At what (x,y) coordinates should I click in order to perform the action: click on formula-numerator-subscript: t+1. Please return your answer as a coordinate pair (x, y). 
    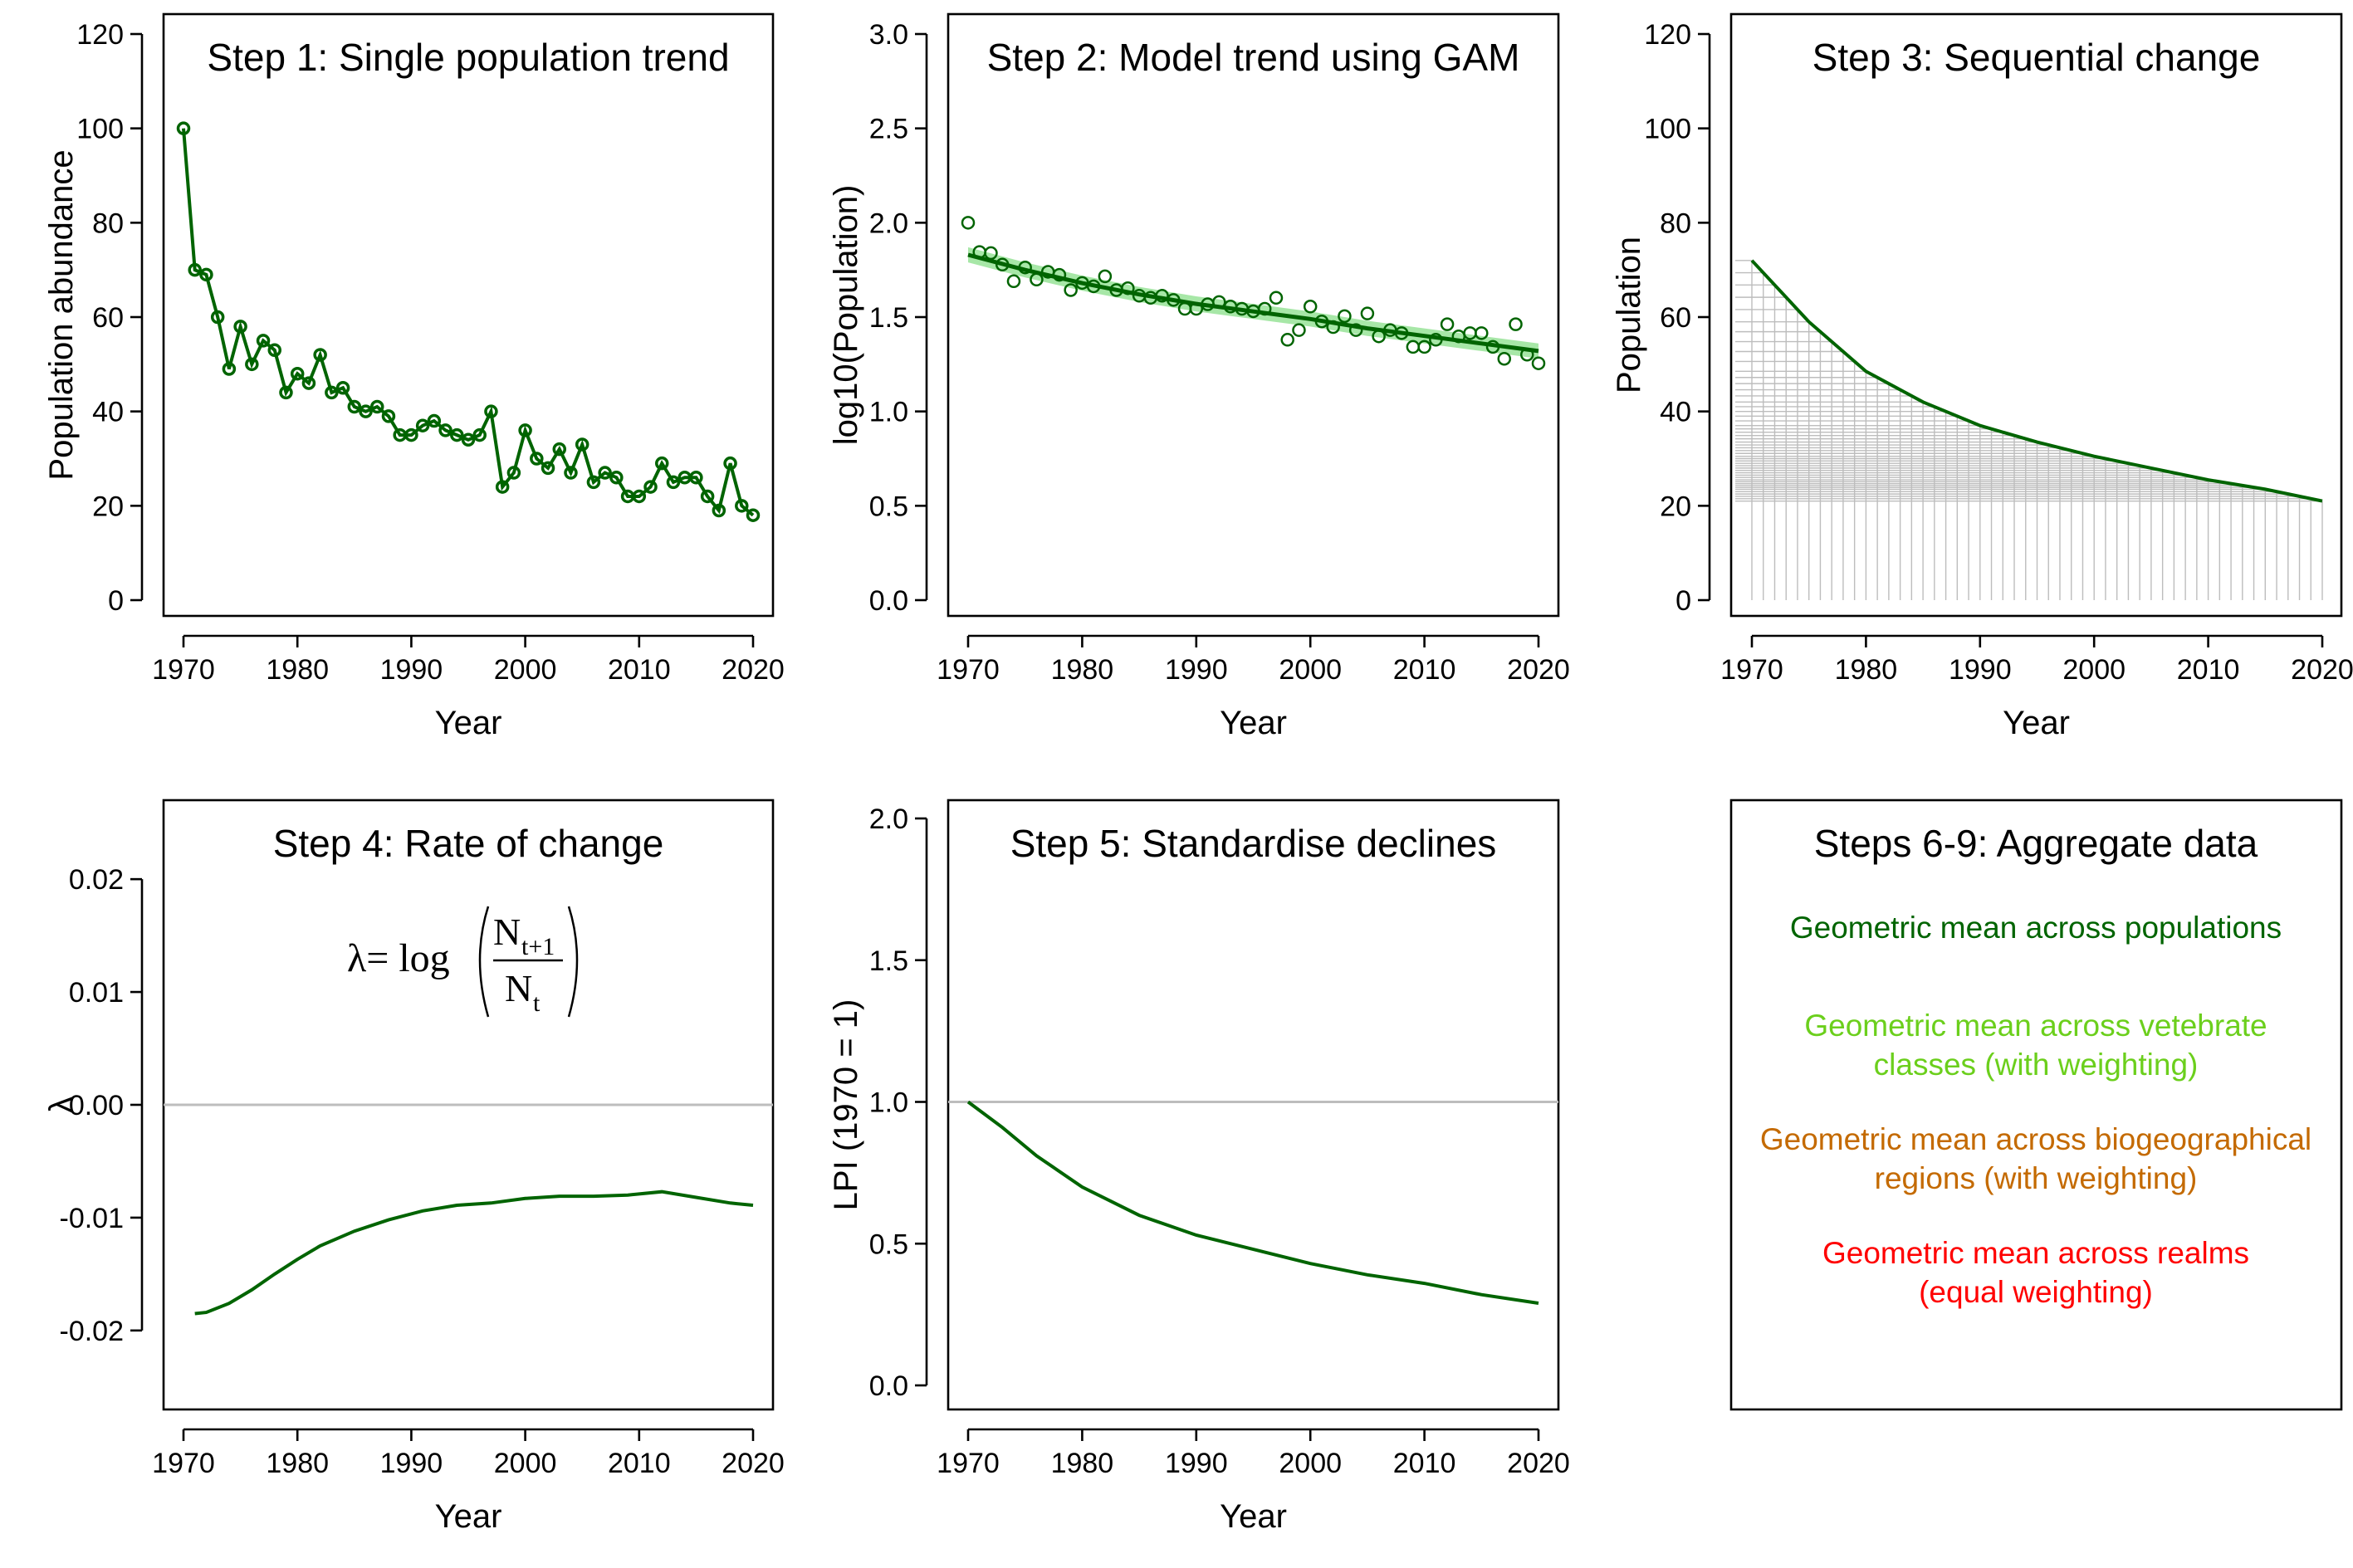
    Looking at the image, I should click on (538, 947).